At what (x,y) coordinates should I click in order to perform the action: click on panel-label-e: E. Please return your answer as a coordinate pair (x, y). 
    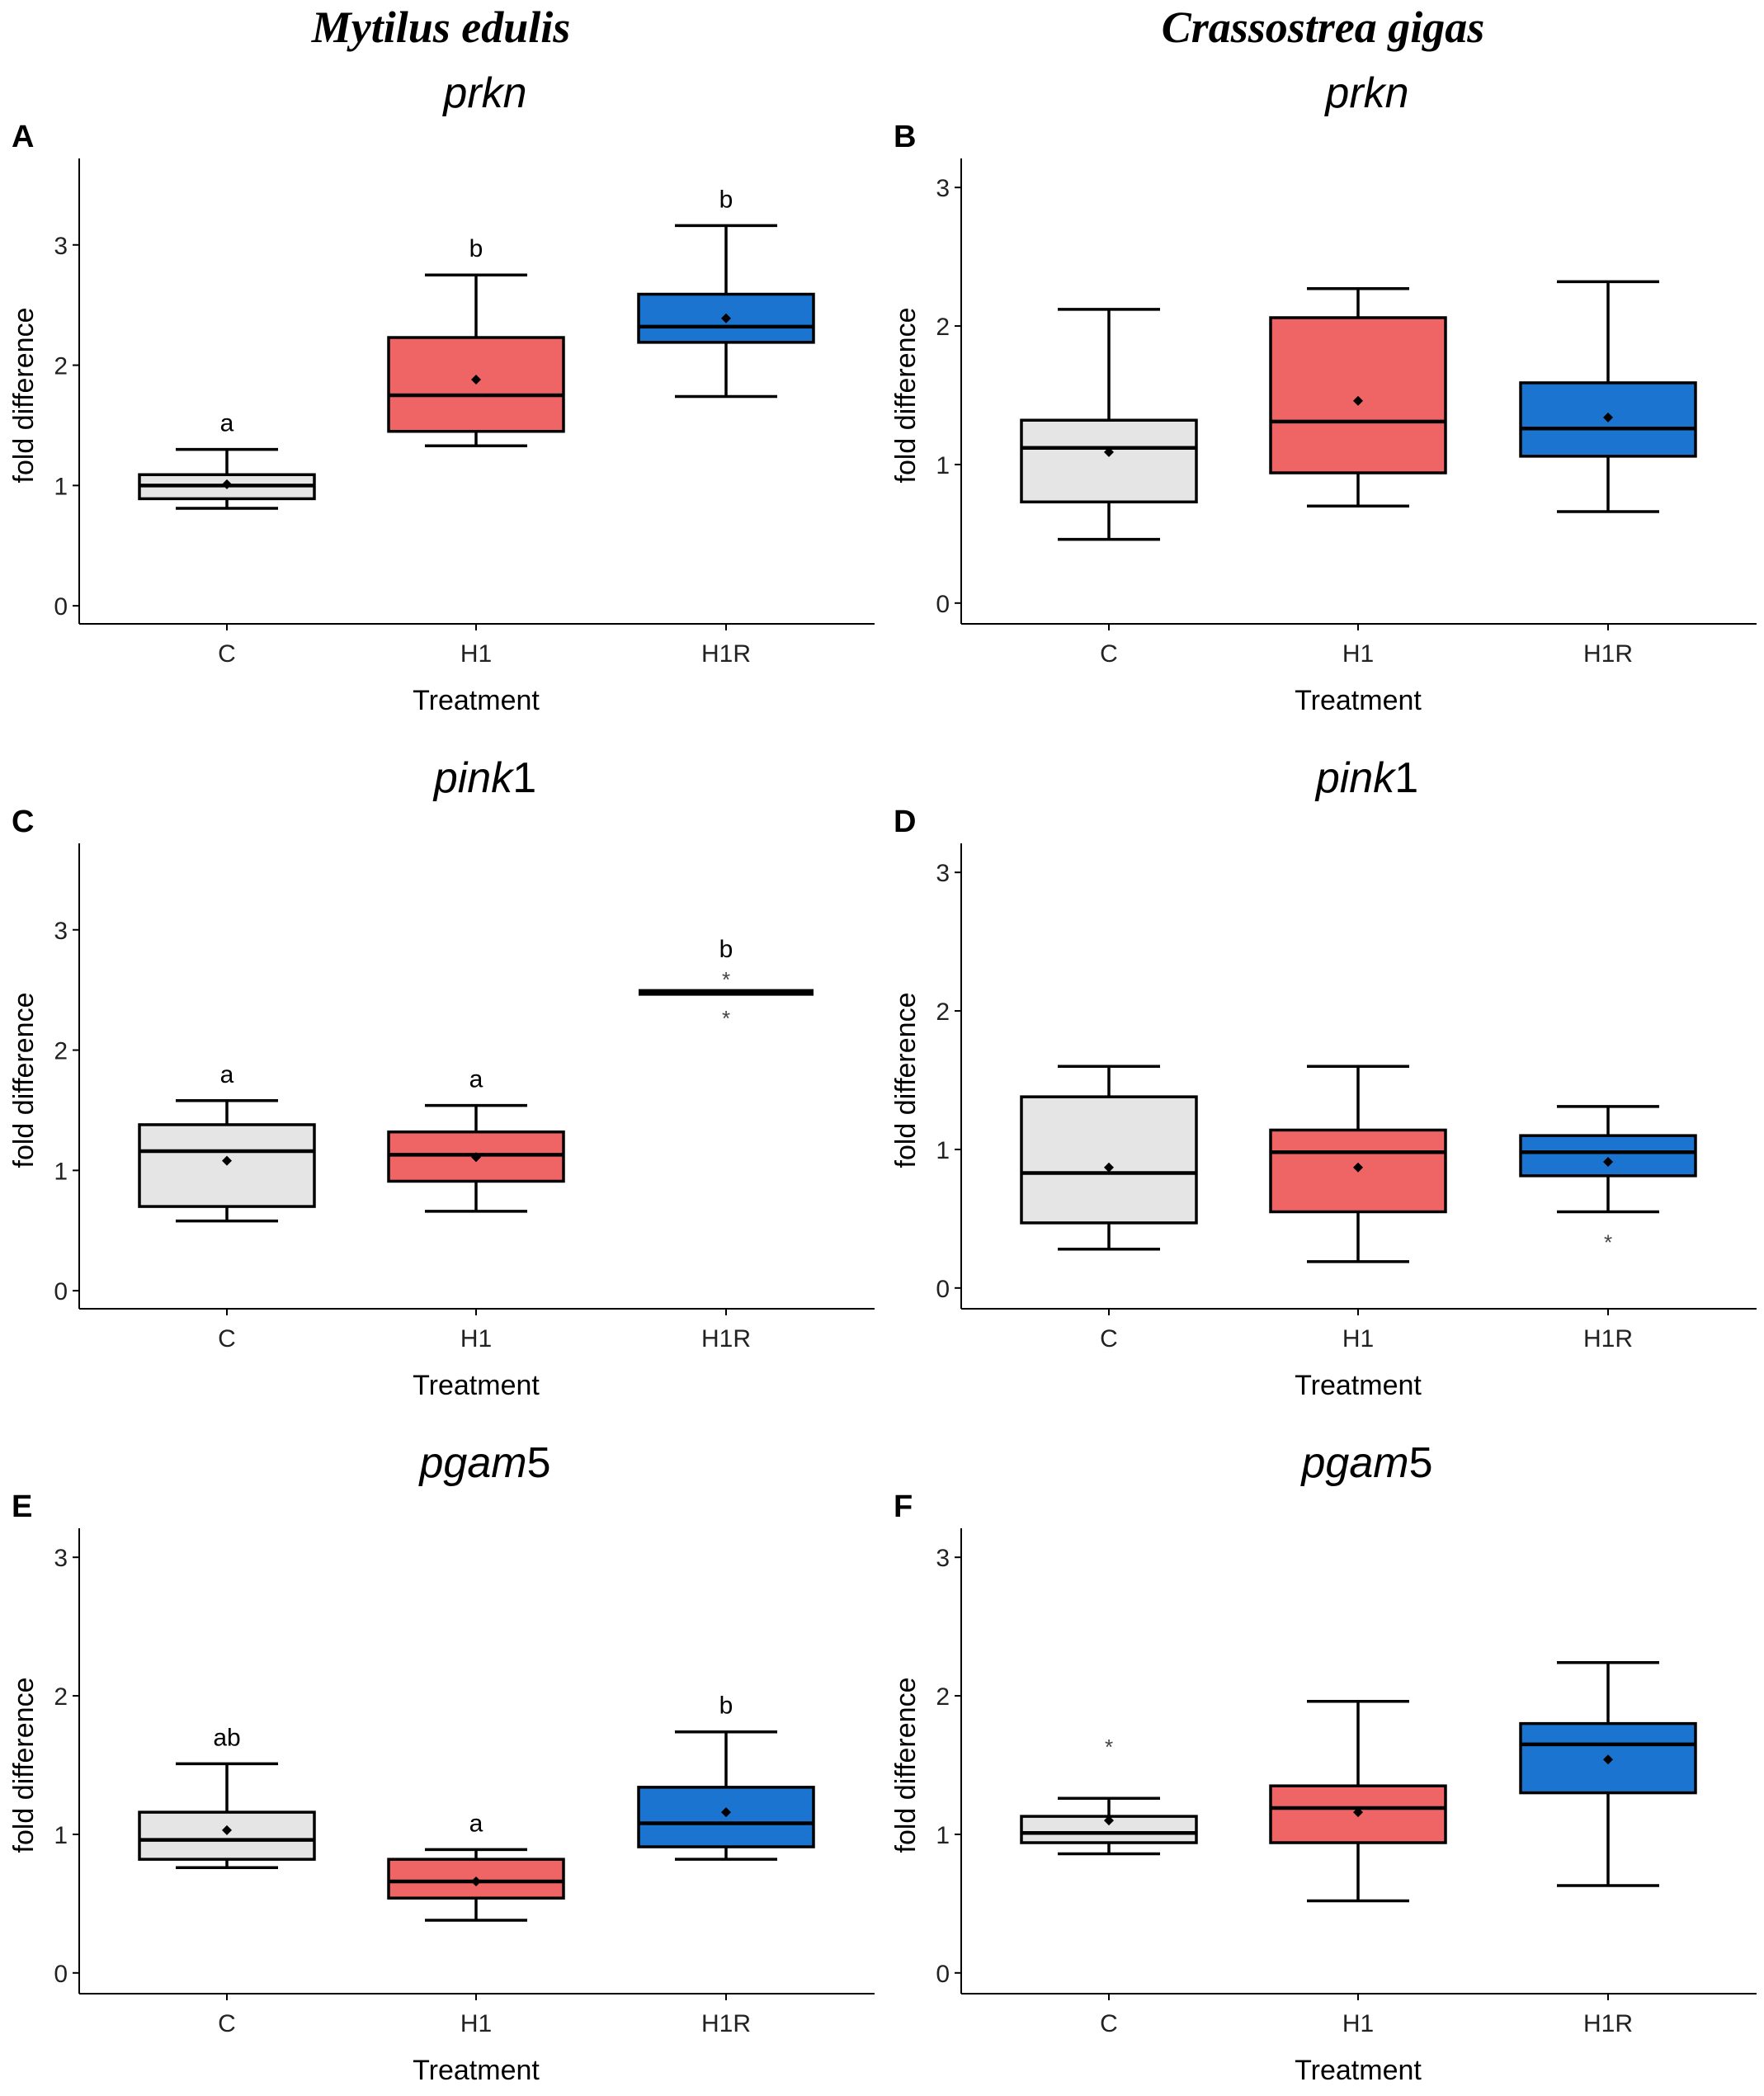
    Looking at the image, I should click on (22, 1506).